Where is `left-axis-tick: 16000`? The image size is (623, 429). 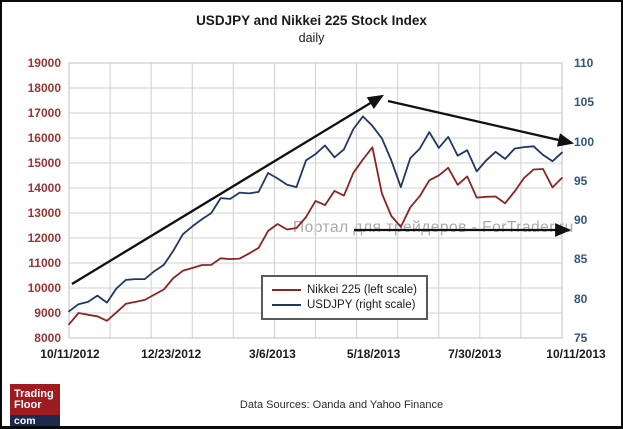 left-axis-tick: 16000 is located at coordinates (44, 138).